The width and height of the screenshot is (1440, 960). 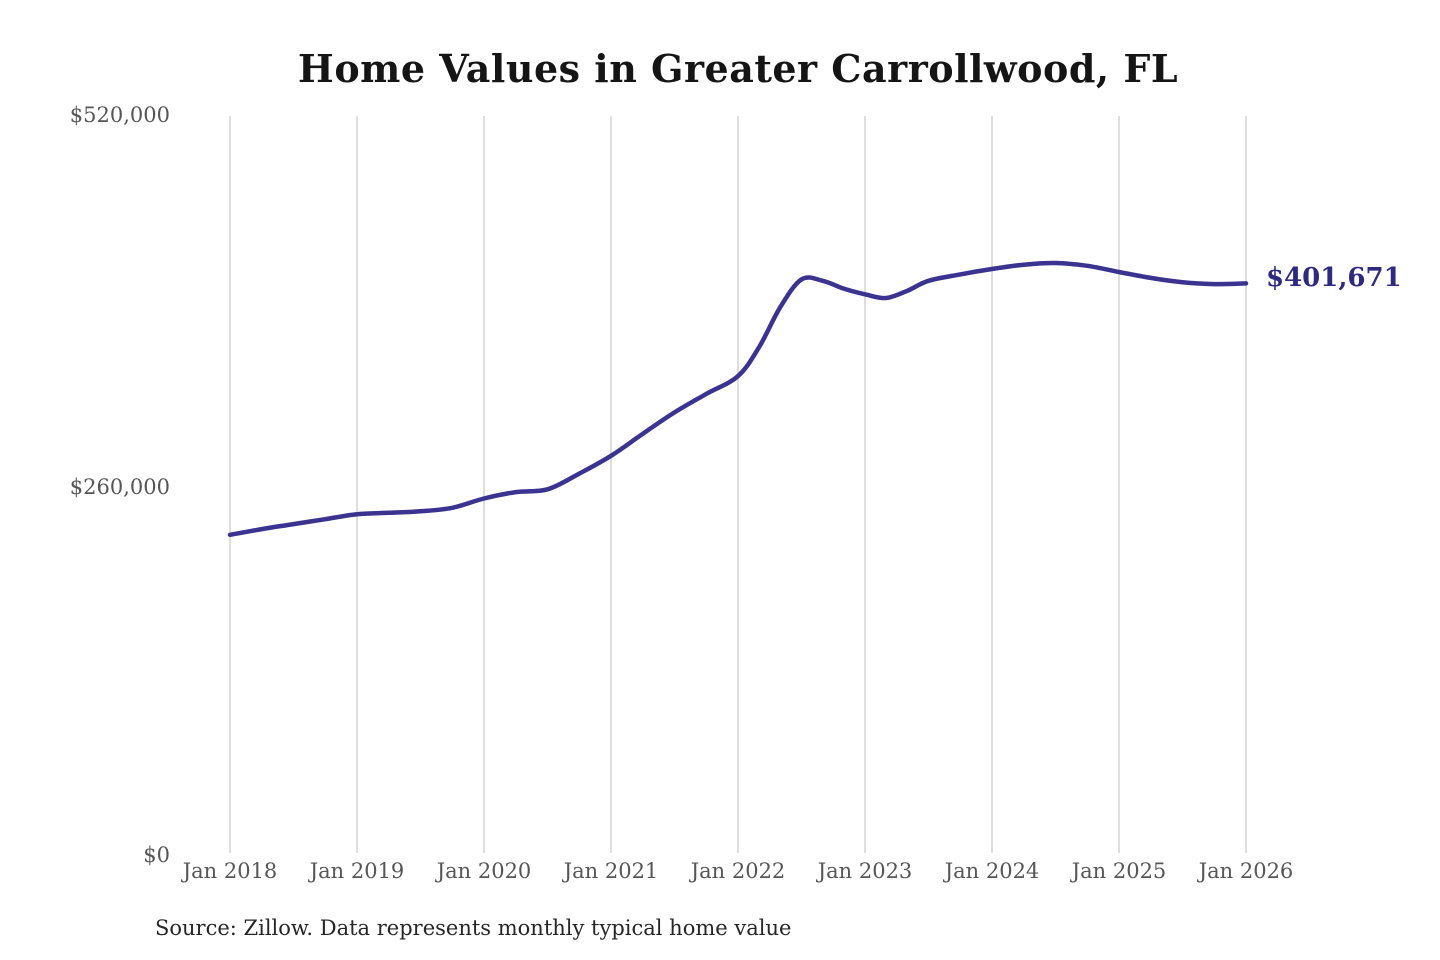 What do you see at coordinates (865, 871) in the screenshot?
I see `x-tick-label-jan-2023: Jan 2023` at bounding box center [865, 871].